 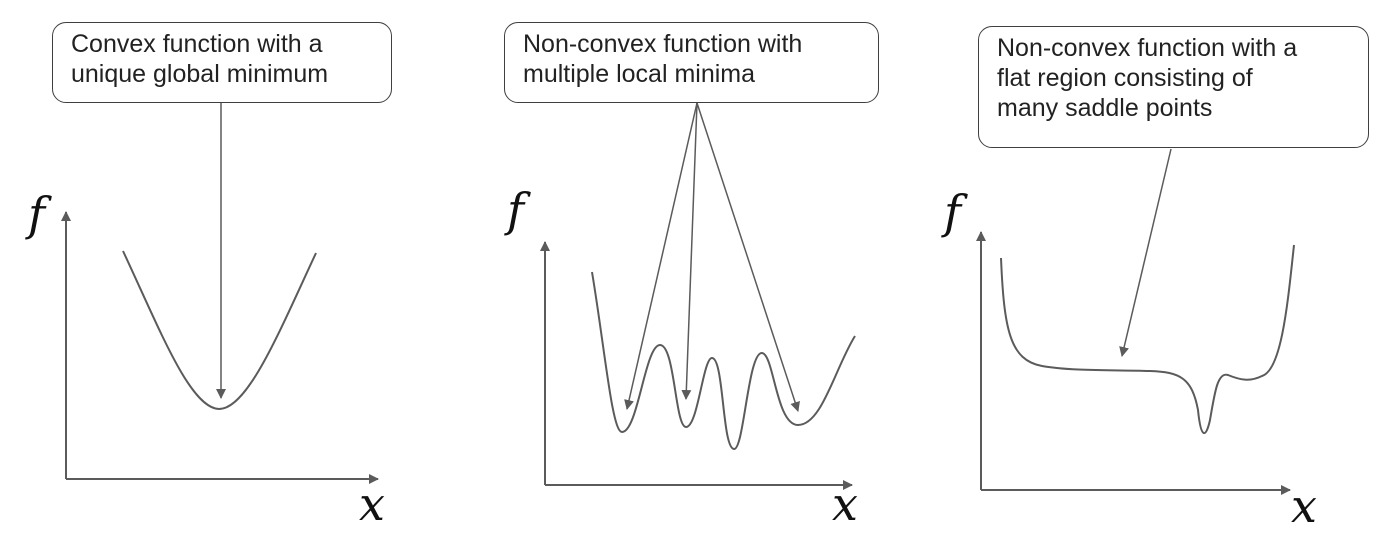 What do you see at coordinates (200, 74) in the screenshot?
I see `callout-line: unique global minimum` at bounding box center [200, 74].